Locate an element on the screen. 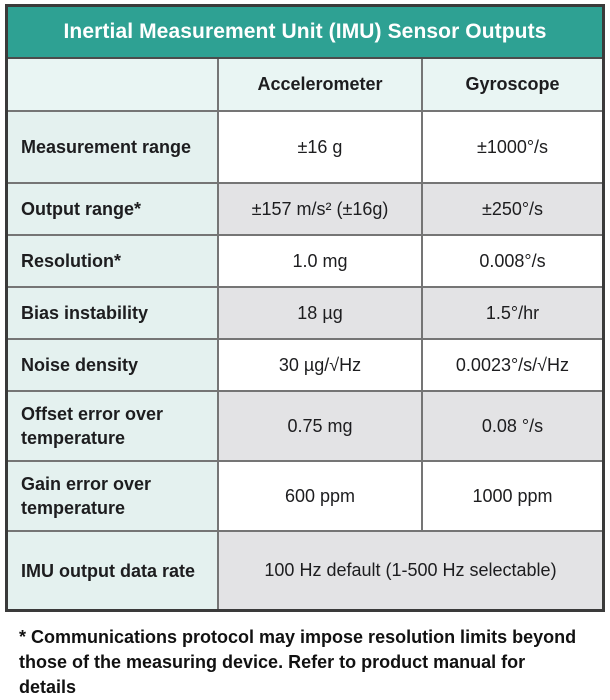  gyroscope-value: 0.008°/s is located at coordinates (511, 261).